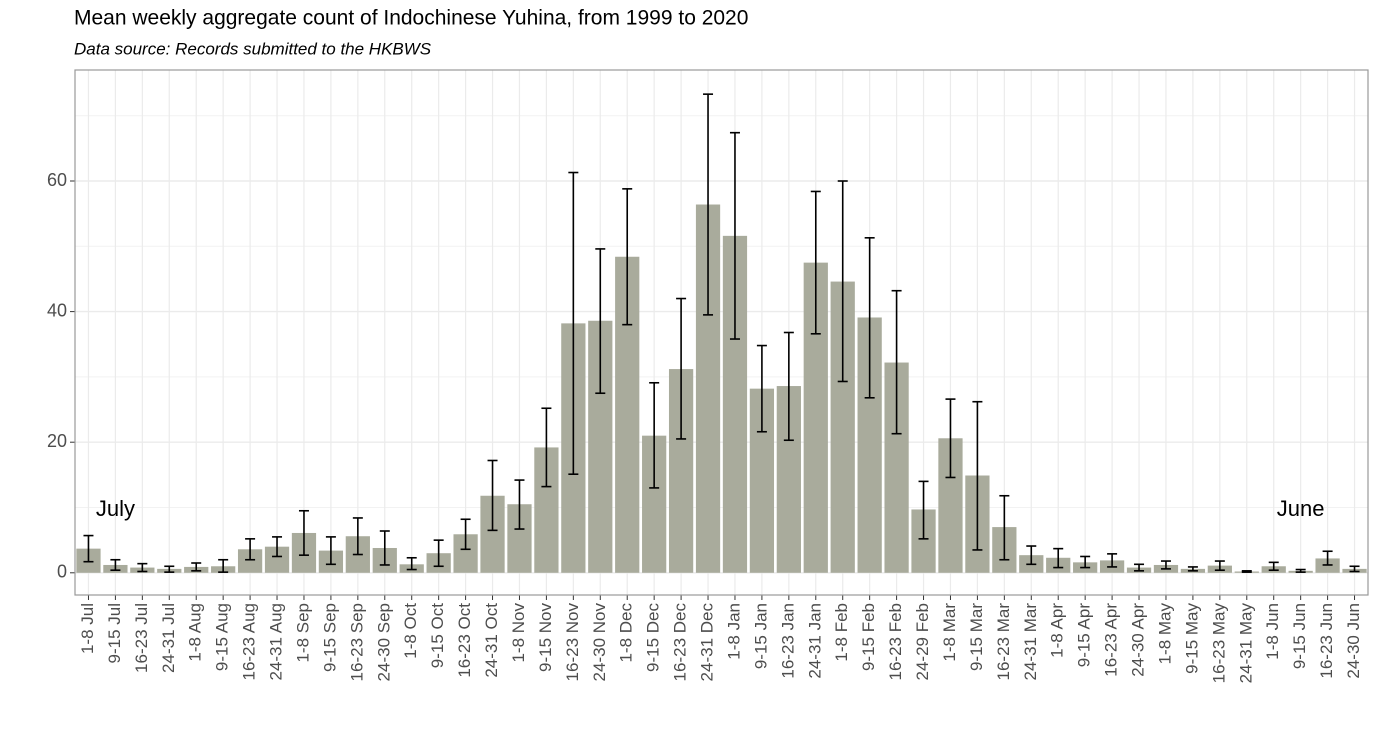 Image resolution: width=1380 pixels, height=756 pixels. Describe the element at coordinates (518, 633) in the screenshot. I see `x-tick-label: 1-8 Nov` at that location.